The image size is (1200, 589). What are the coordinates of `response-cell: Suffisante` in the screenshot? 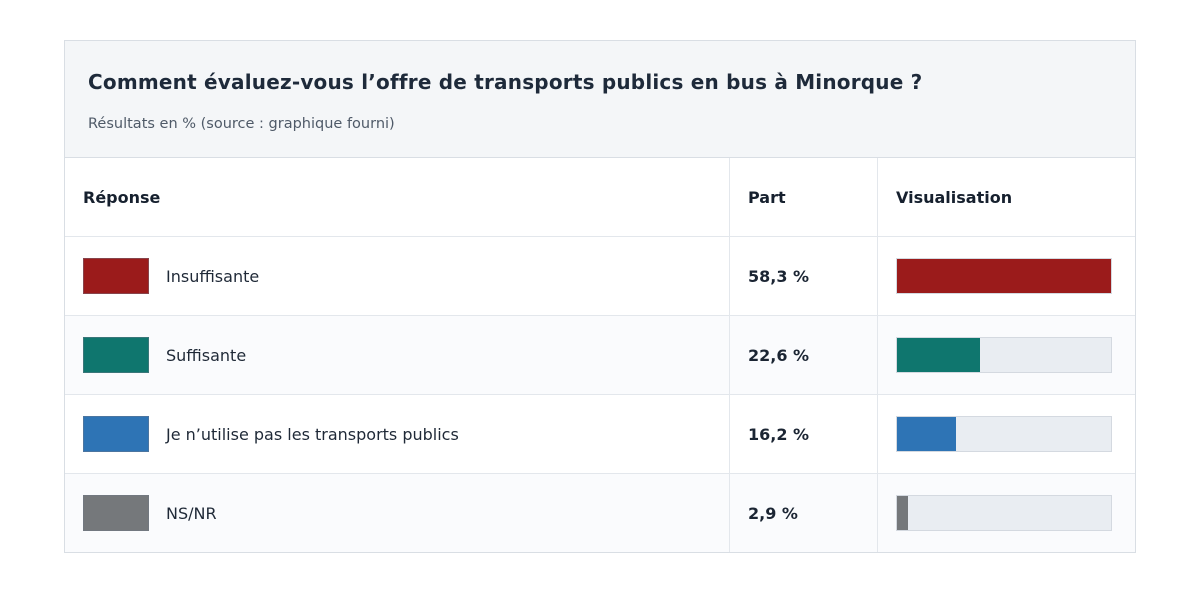 It's located at (397, 355).